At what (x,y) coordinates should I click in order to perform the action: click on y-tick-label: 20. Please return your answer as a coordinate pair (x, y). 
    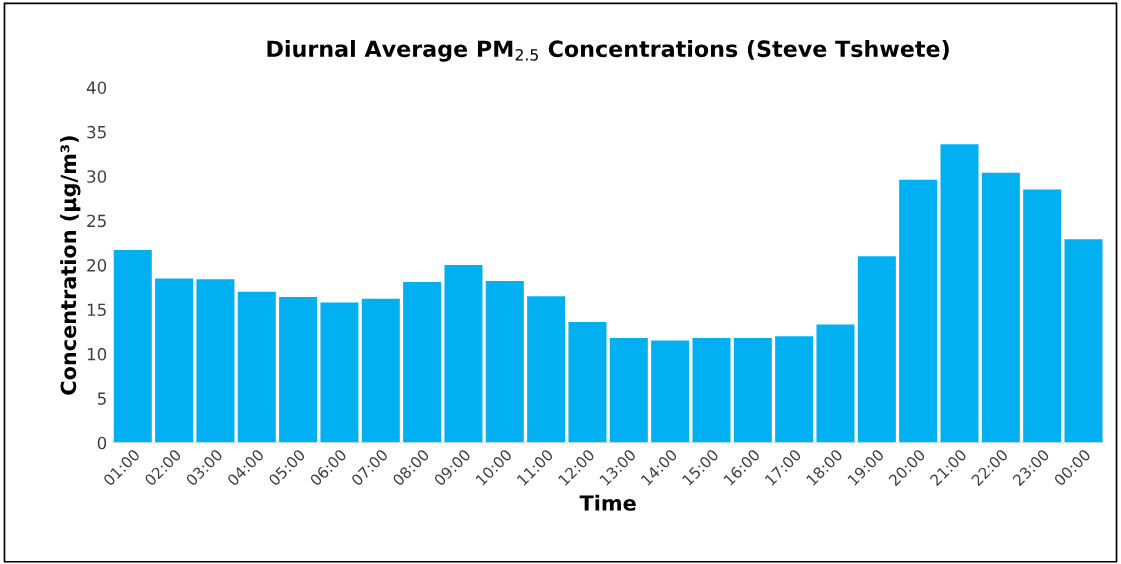
    Looking at the image, I should click on (97, 265).